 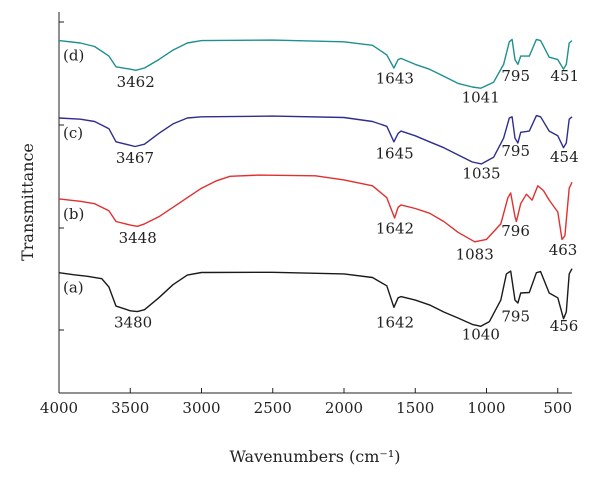 What do you see at coordinates (273, 408) in the screenshot?
I see `x-tick-label: 2500` at bounding box center [273, 408].